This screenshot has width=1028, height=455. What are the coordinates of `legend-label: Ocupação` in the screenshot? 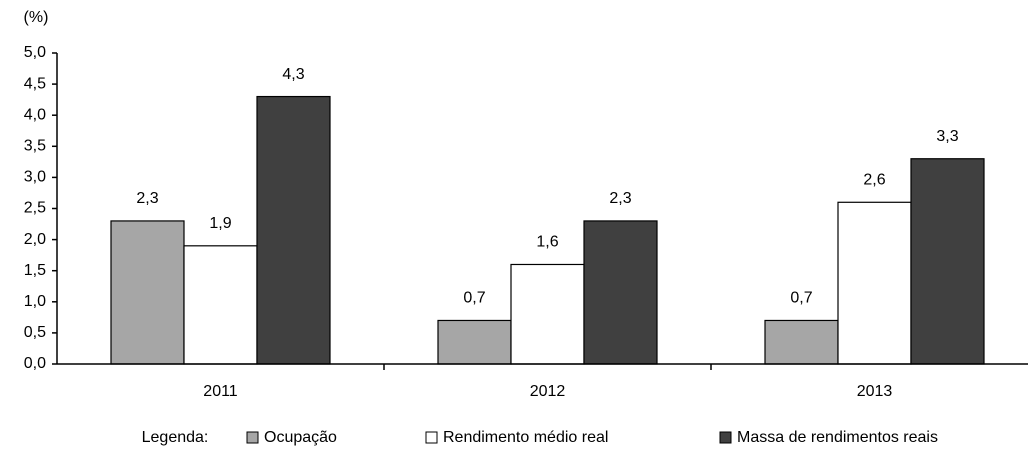 It's located at (300, 437).